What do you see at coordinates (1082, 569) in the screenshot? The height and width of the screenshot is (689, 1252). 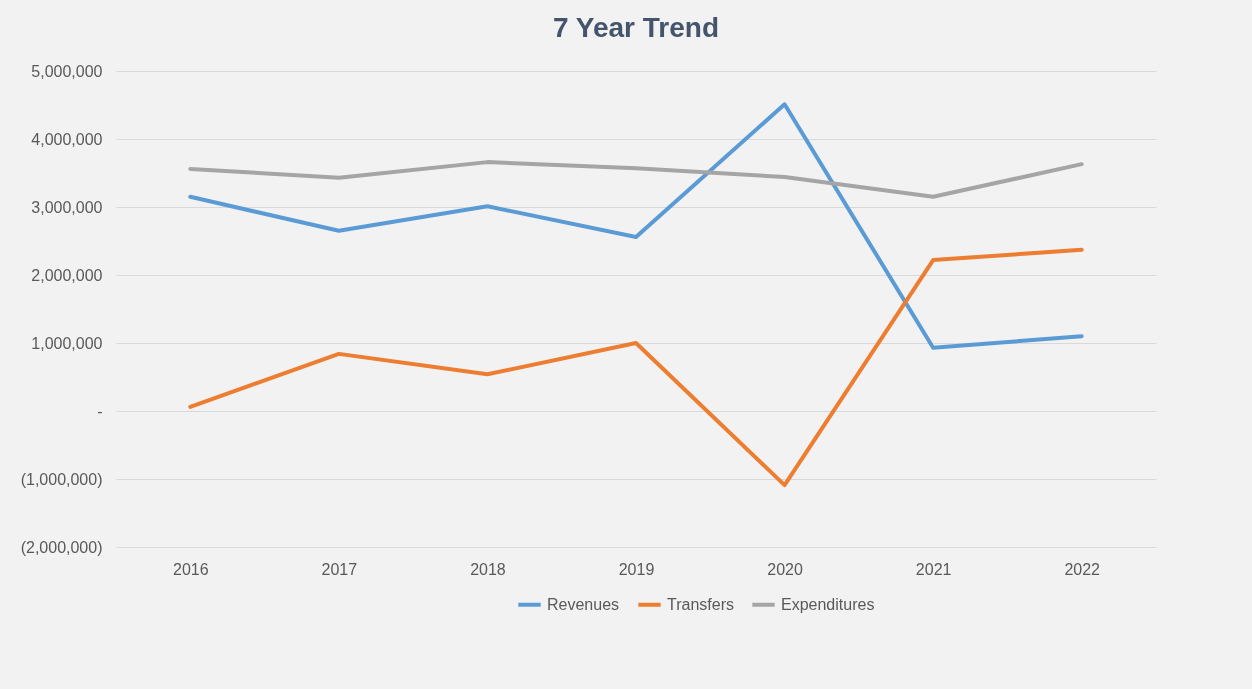 I see `x-tick-label: 2022` at bounding box center [1082, 569].